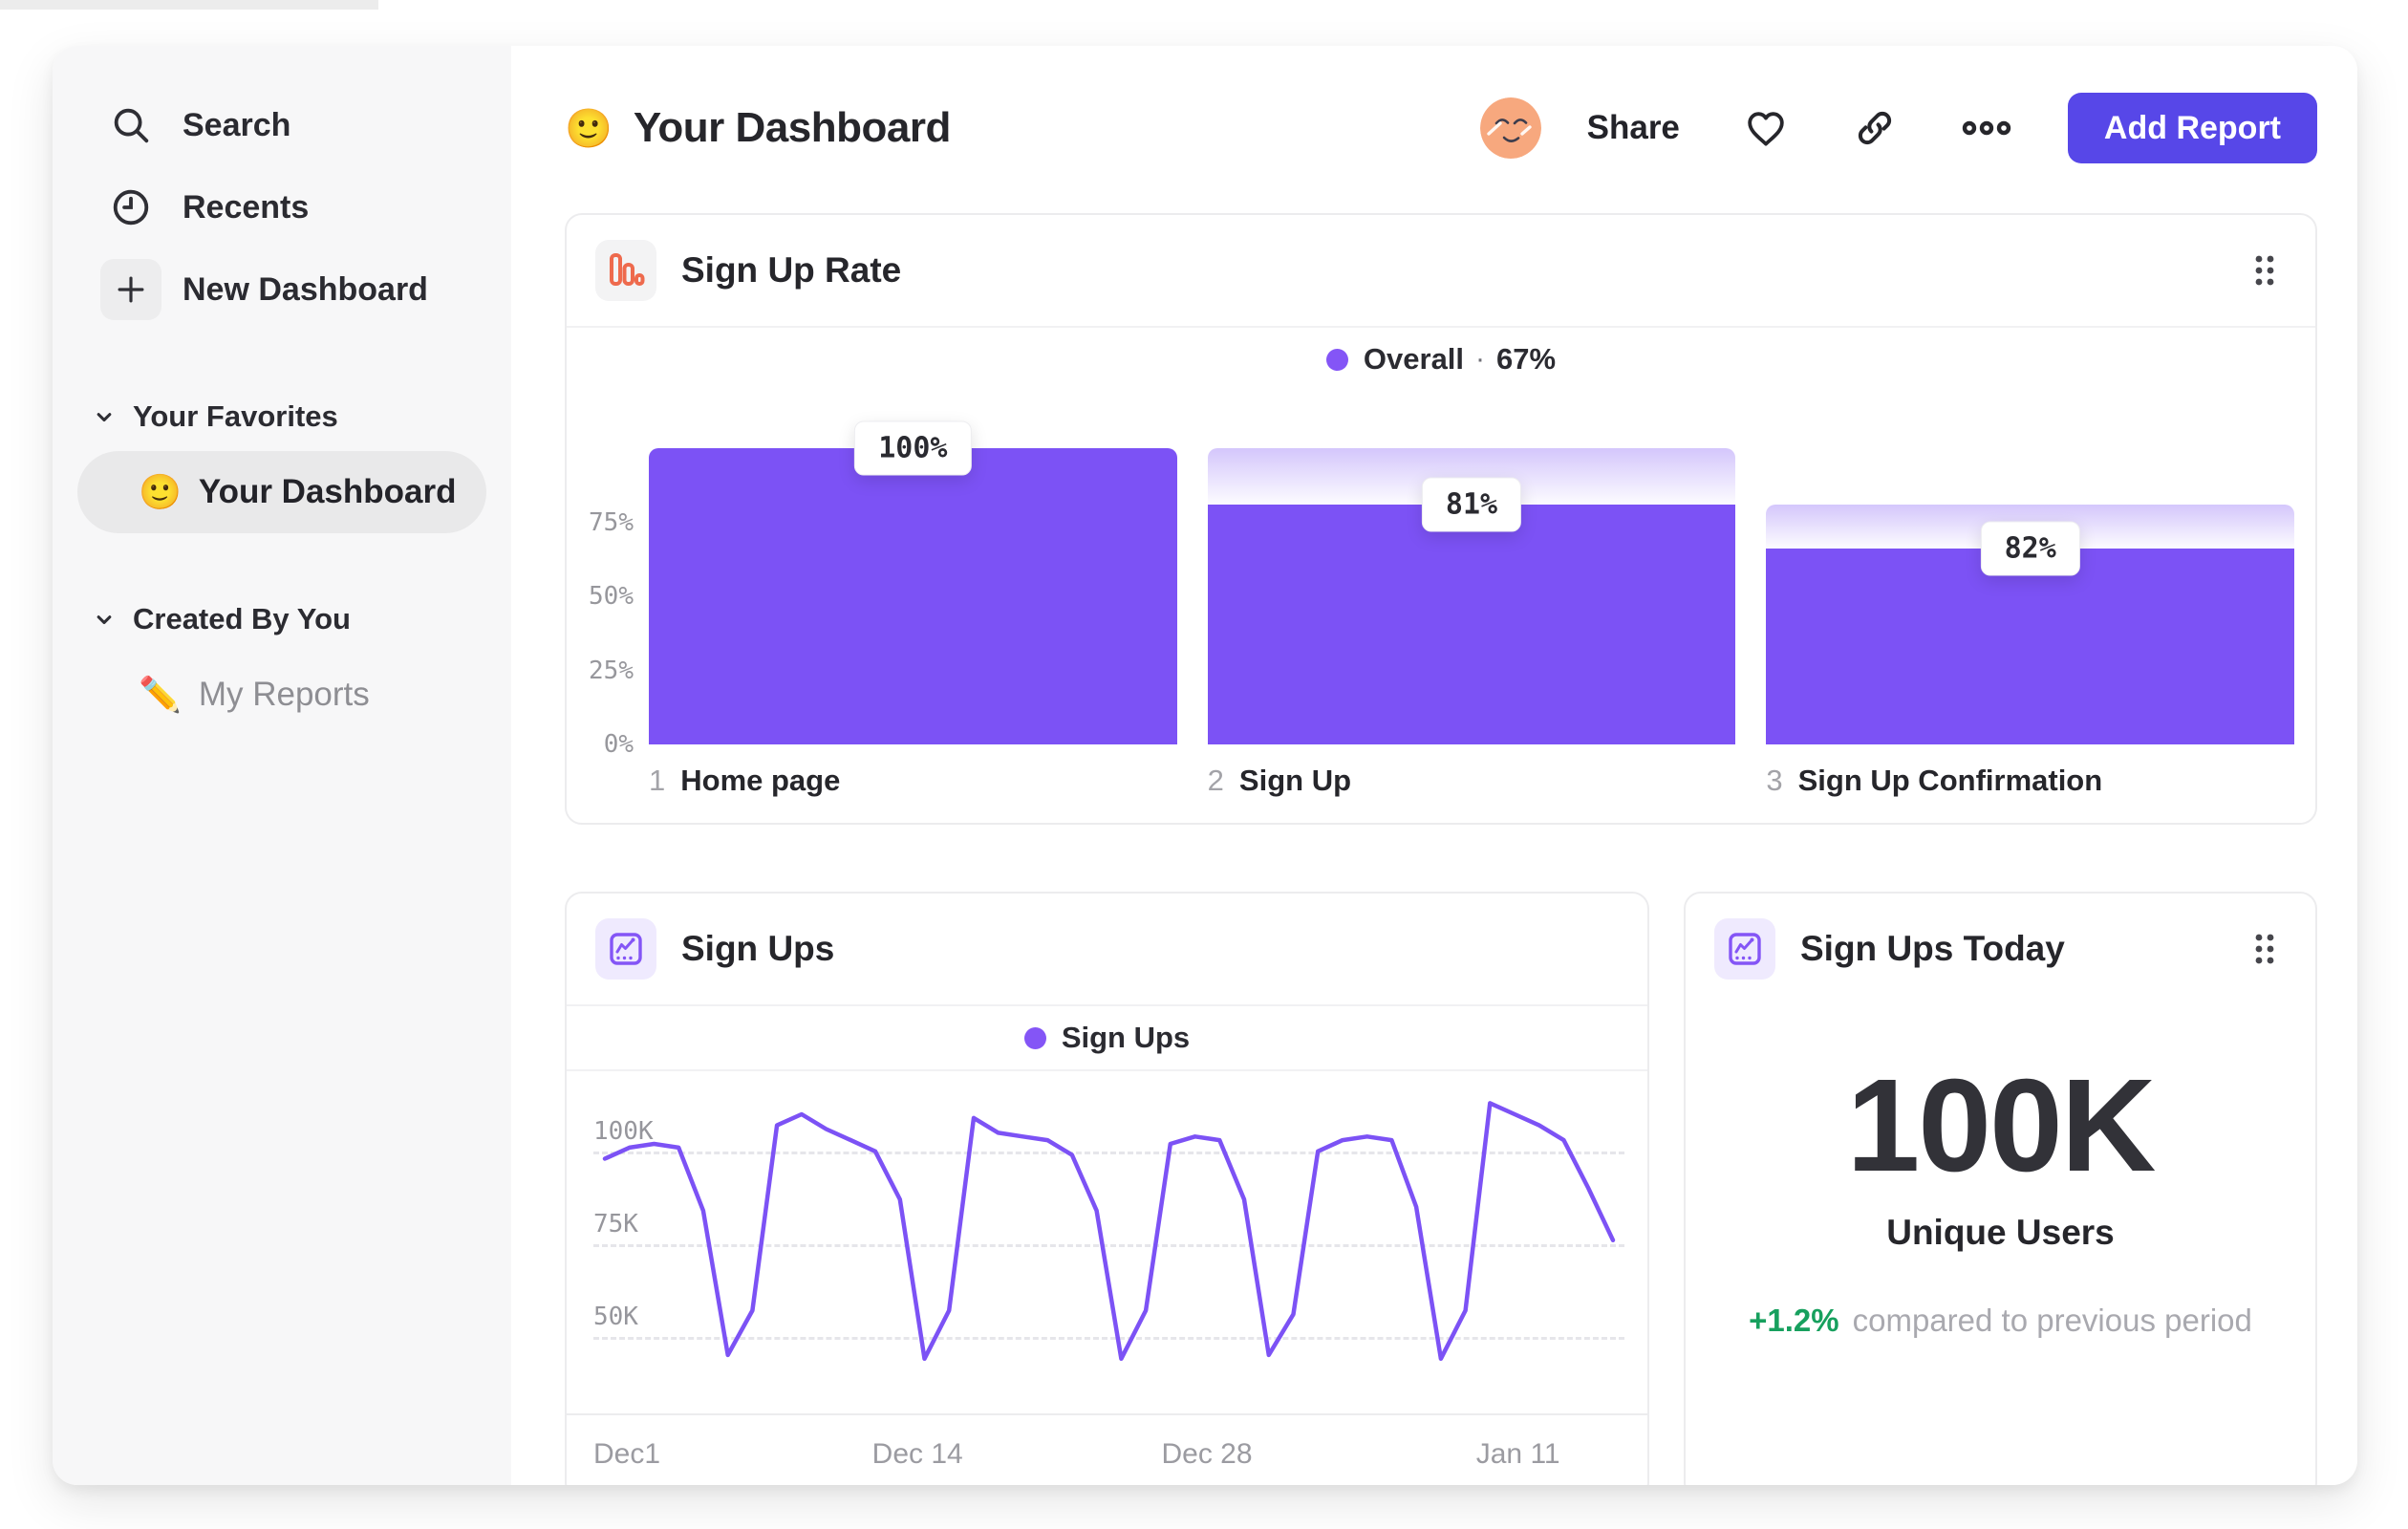 Image resolution: width=2408 pixels, height=1529 pixels. I want to click on funnel-step-name: Sign Up, so click(1295, 780).